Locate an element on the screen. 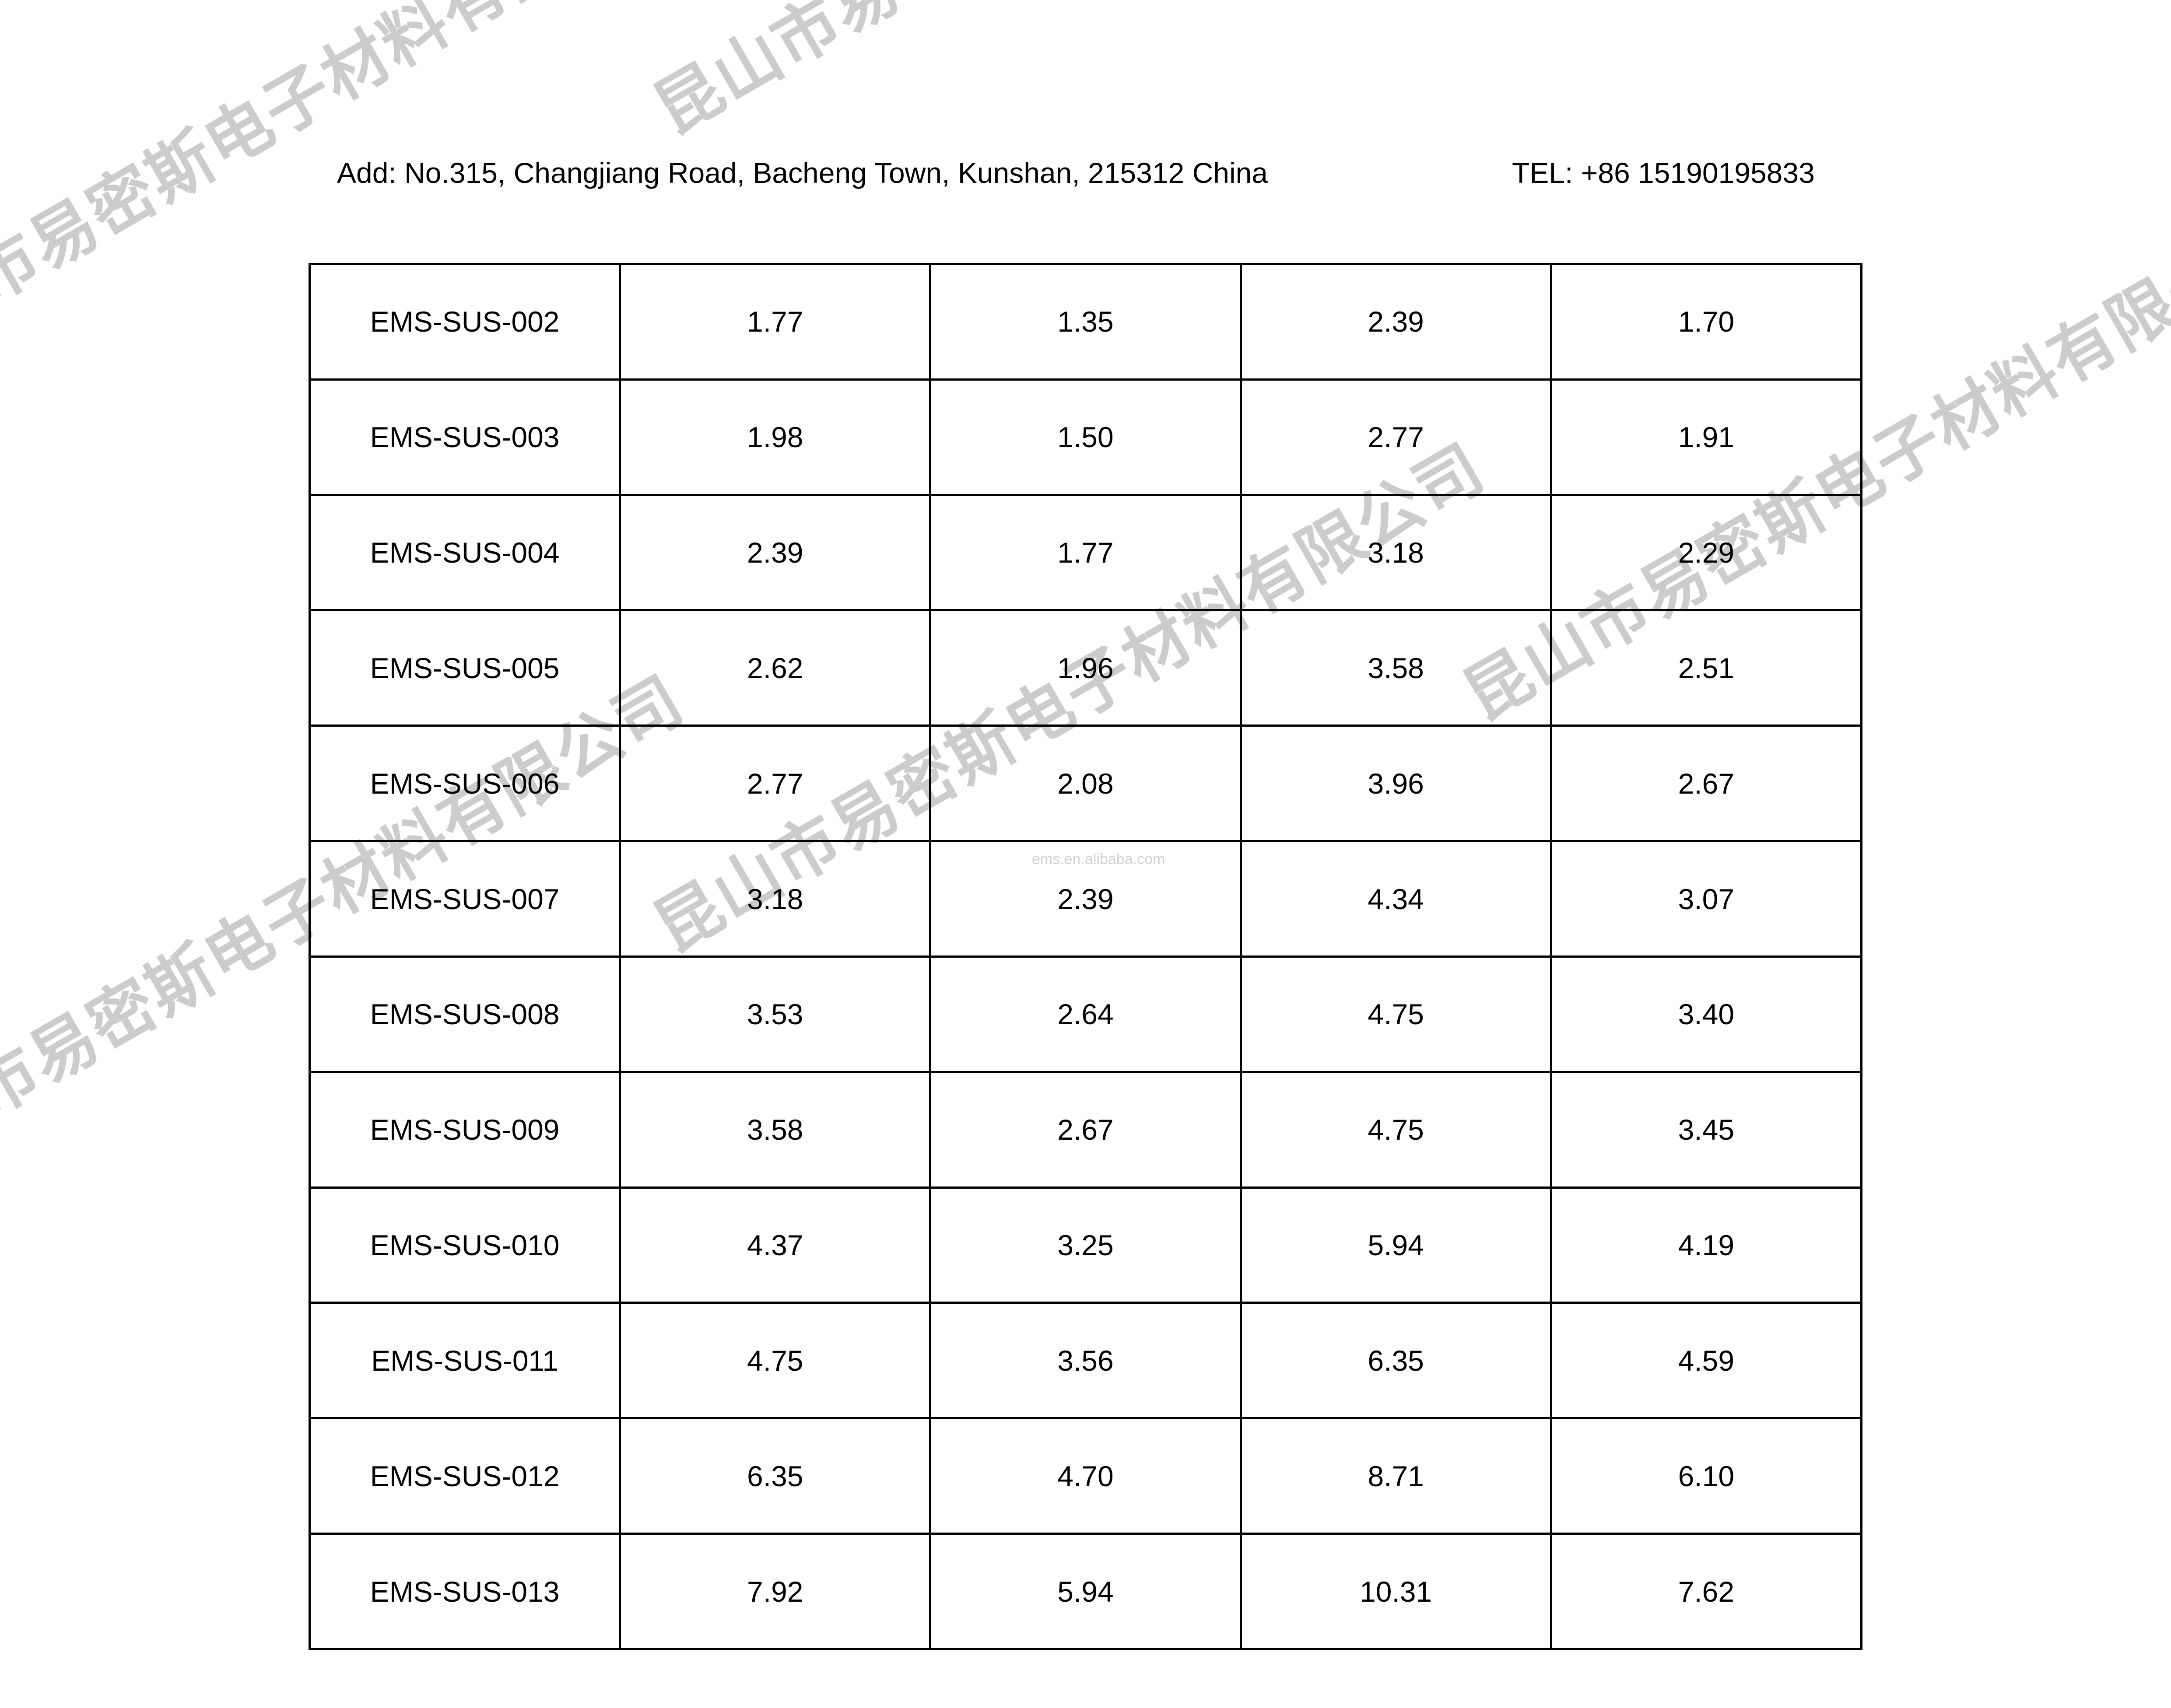 The width and height of the screenshot is (2171, 1708). cell-model-code: EMS-SUS-011 is located at coordinates (464, 1361).